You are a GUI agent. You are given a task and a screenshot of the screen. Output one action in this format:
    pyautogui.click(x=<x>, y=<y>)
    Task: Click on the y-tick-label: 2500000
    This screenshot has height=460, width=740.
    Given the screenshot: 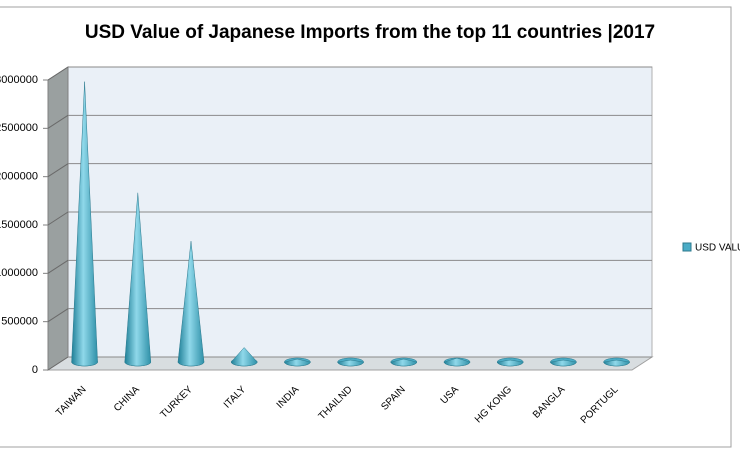 What is the action you would take?
    pyautogui.click(x=19, y=128)
    